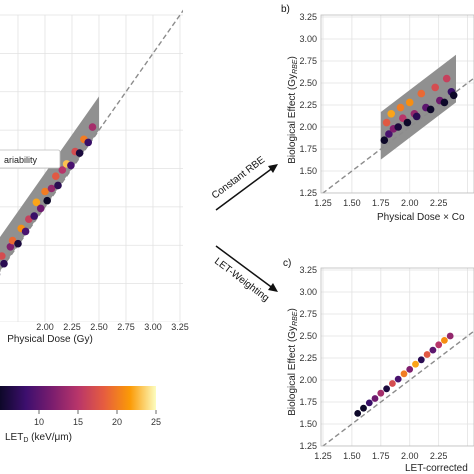  Describe the element at coordinates (352, 203) in the screenshot. I see `x-tick-label: 1.50` at that location.